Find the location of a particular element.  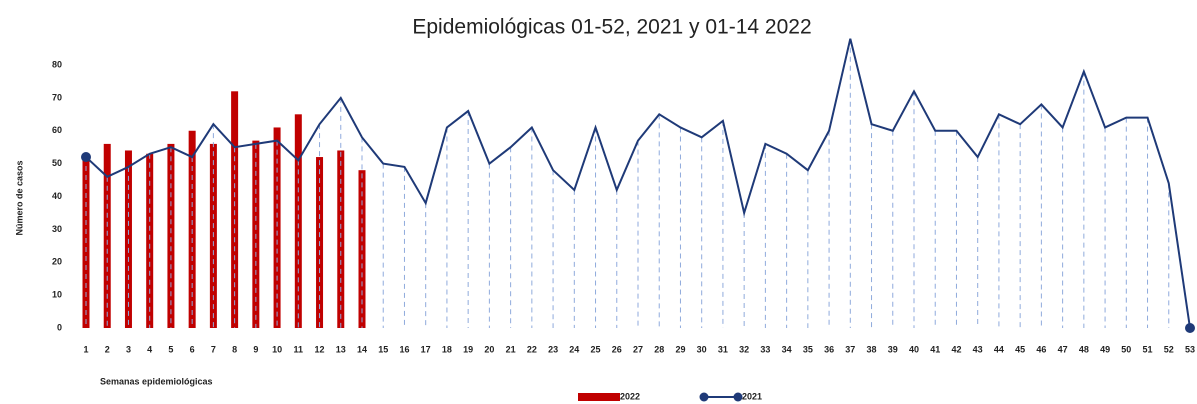

x-axis-label: Semanas epidemiológicas is located at coordinates (156, 381).